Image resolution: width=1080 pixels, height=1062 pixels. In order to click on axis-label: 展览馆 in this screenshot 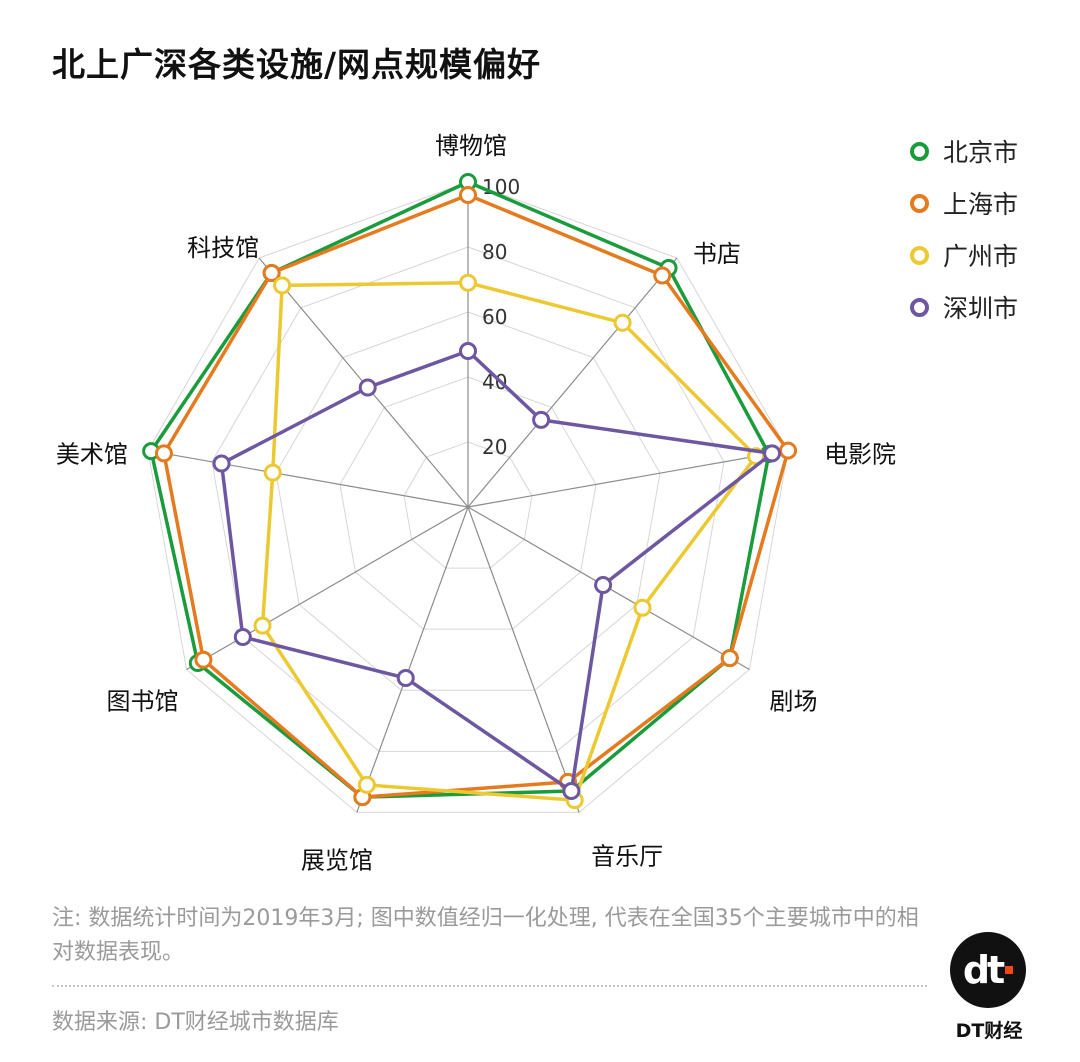, I will do `click(337, 860)`.